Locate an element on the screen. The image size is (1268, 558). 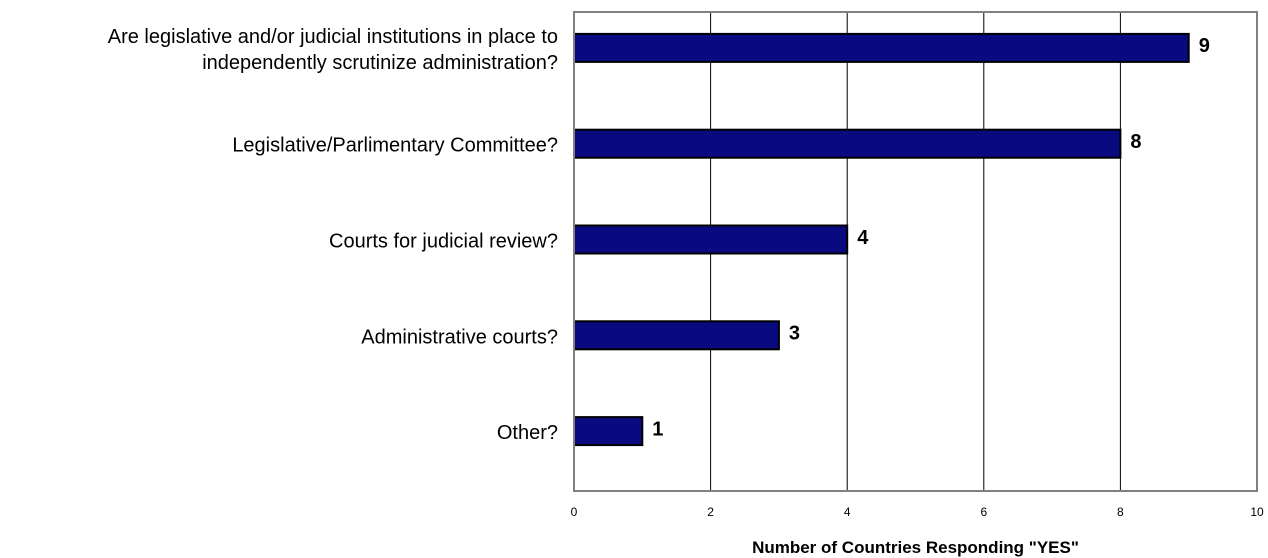
x-axis-title: Number of Countries Responding "YES" is located at coordinates (915, 547).